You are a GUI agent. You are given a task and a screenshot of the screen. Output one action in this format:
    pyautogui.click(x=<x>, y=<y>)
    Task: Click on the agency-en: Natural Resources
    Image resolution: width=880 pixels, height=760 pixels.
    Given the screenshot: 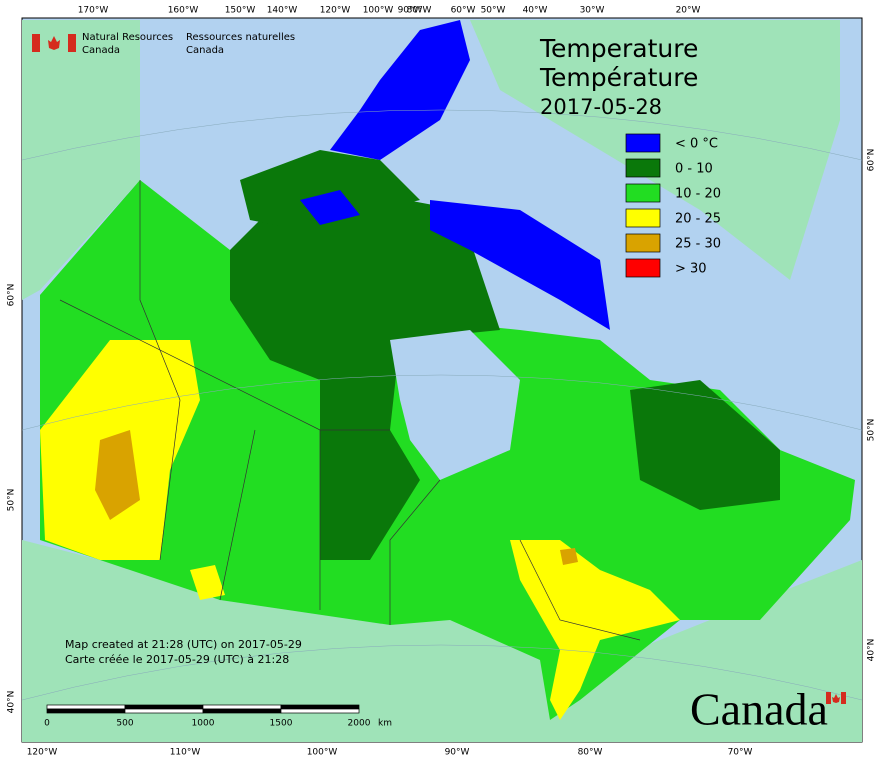 What is the action you would take?
    pyautogui.click(x=127, y=37)
    